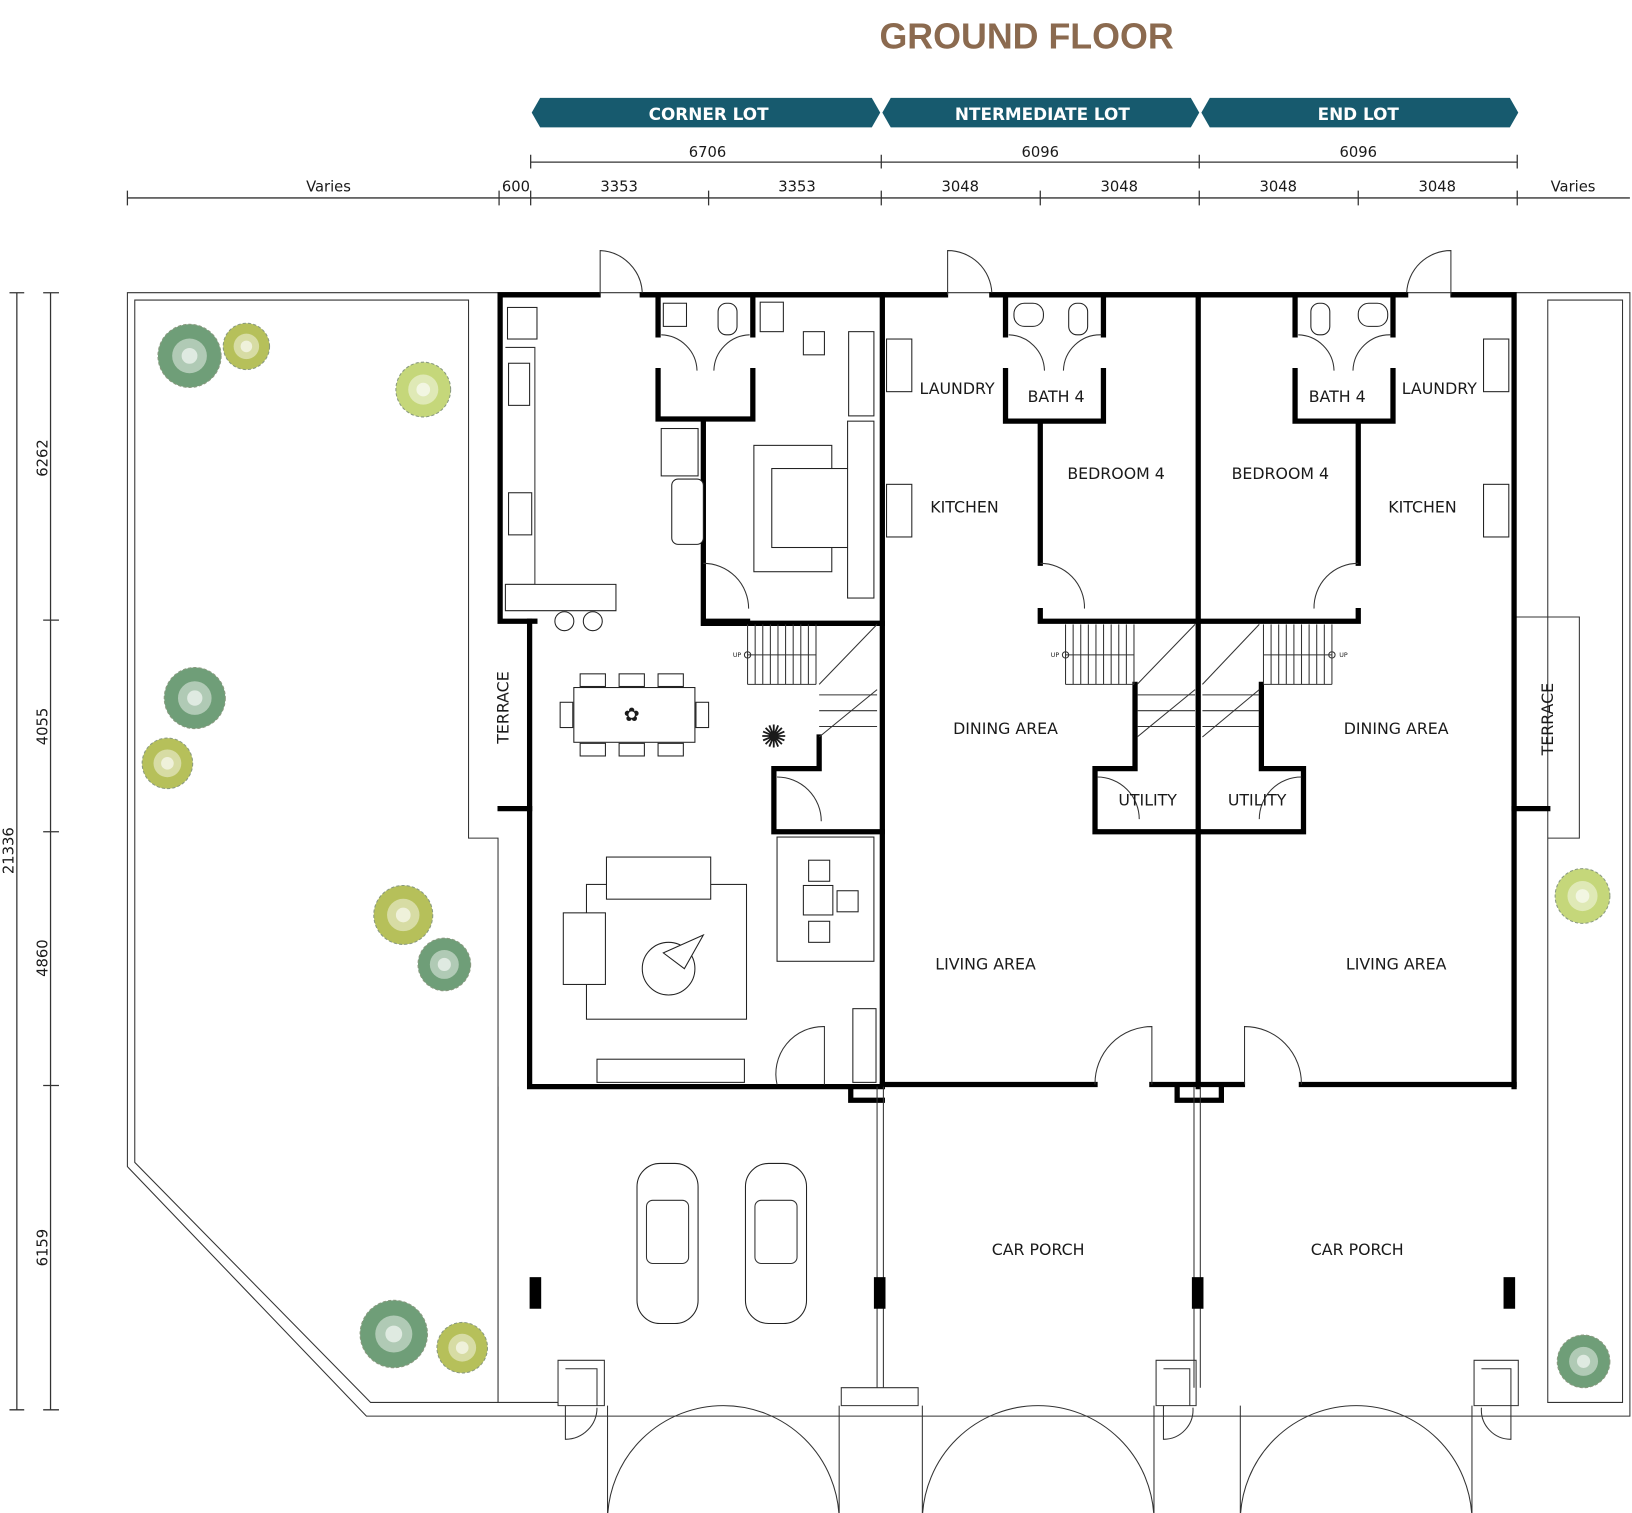 The height and width of the screenshot is (1513, 1632). Describe the element at coordinates (42, 957) in the screenshot. I see `depth-dim-3: 4860` at that location.